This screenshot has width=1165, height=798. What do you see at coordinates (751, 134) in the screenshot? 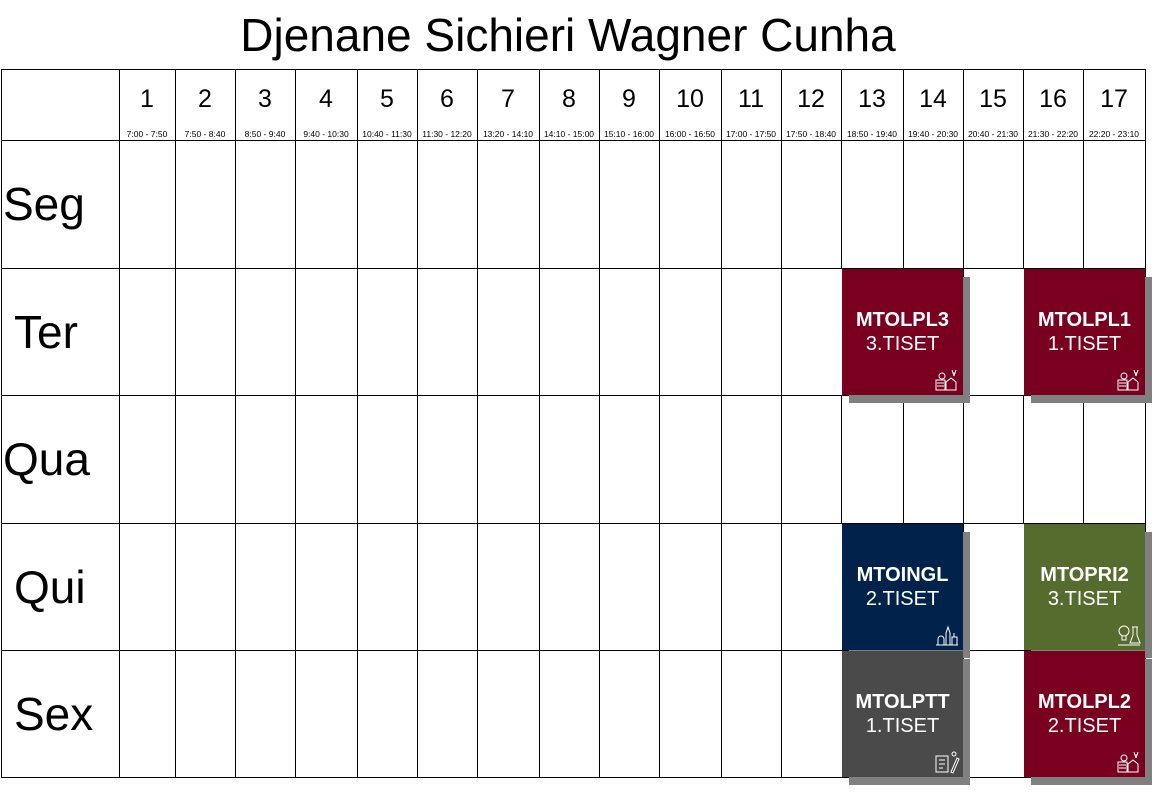
I see `period-time: 17:00 - 17:50` at bounding box center [751, 134].